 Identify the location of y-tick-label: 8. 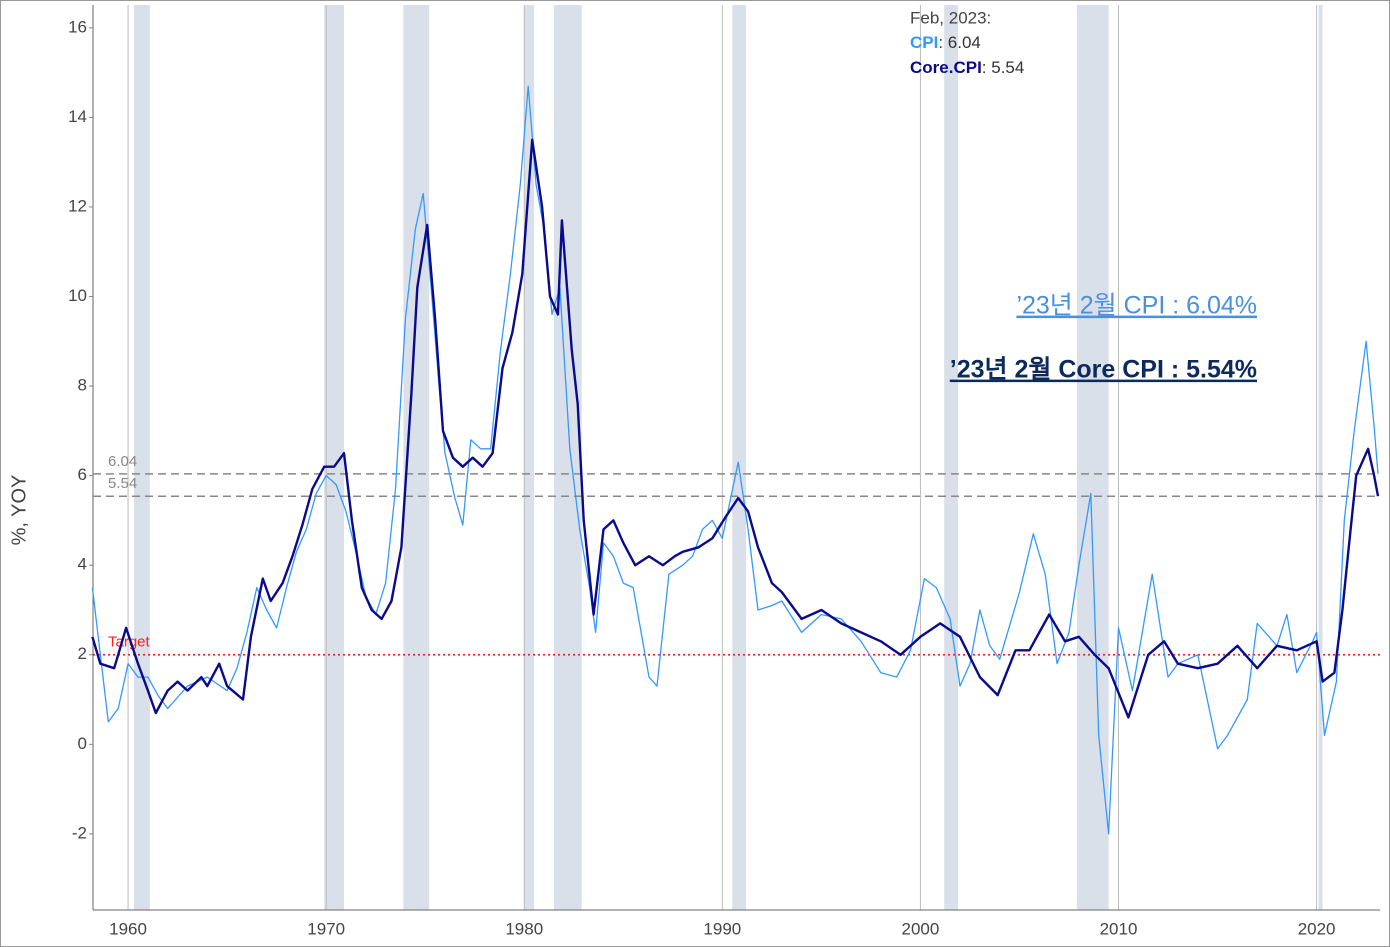
(82, 385).